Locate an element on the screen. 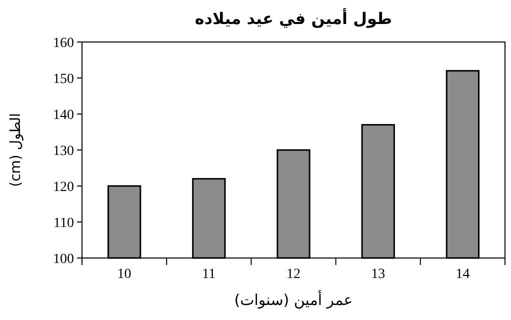 This screenshot has width=511, height=320. y-tick-label: 130 is located at coordinates (63, 151).